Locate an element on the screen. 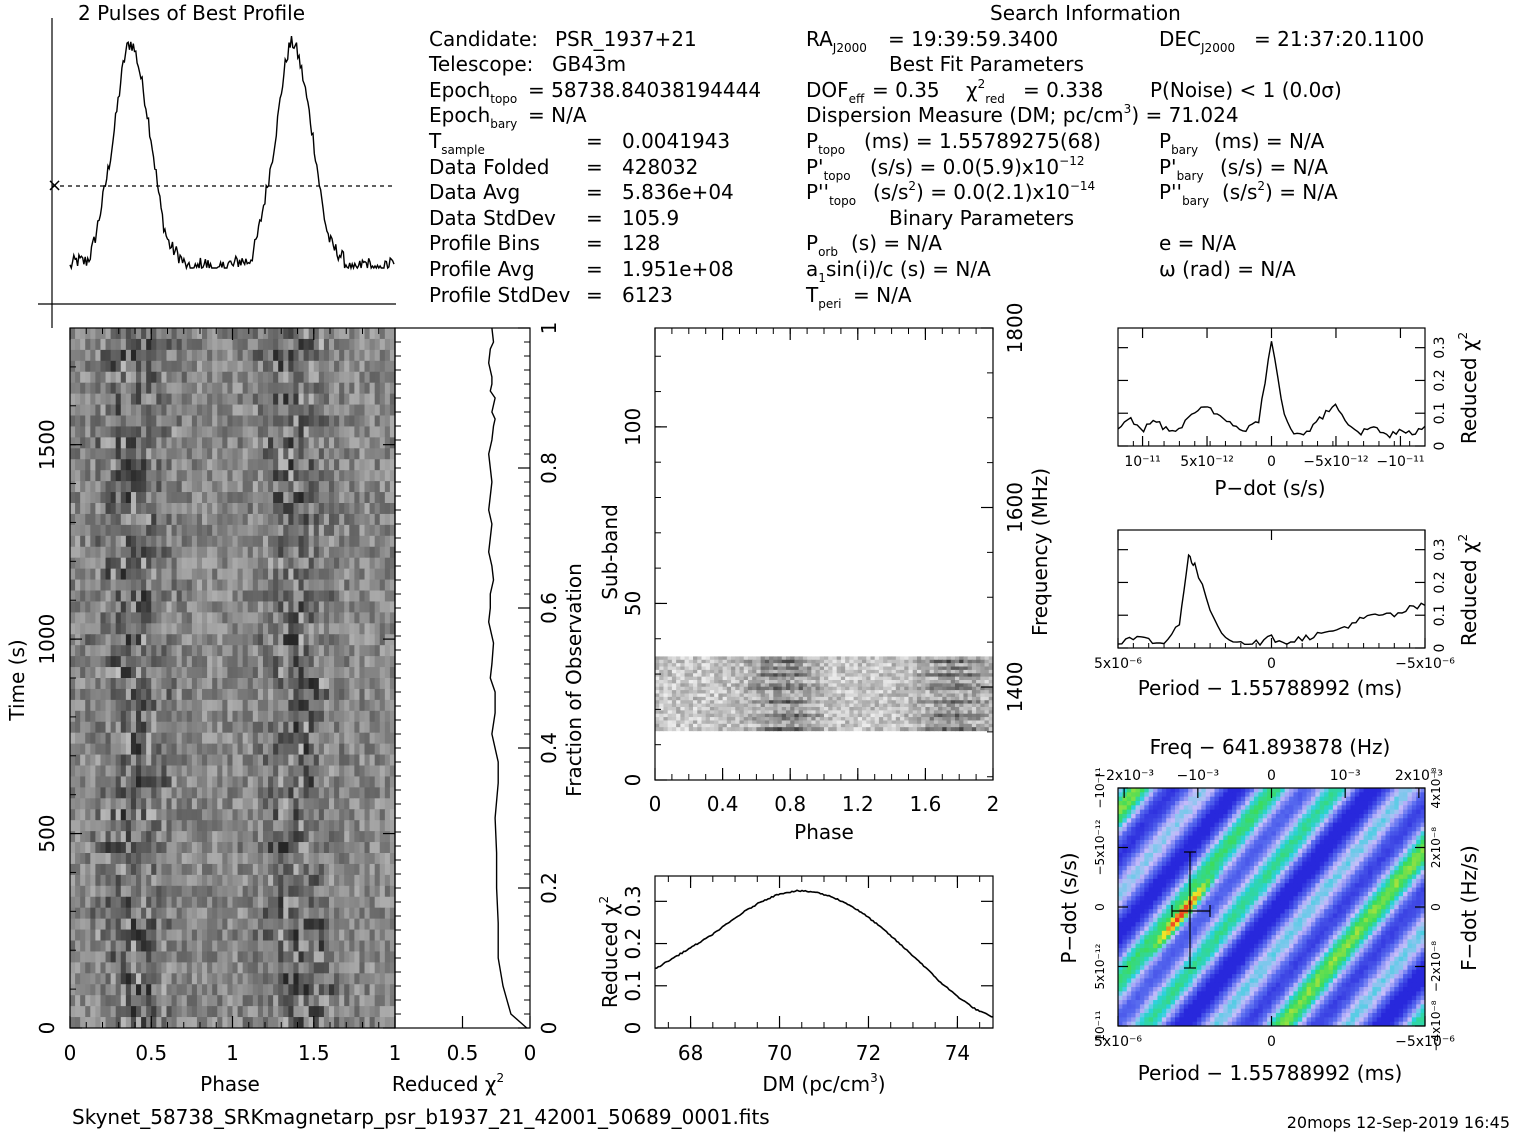 The image size is (1517, 1133). time-phase-heatmap is located at coordinates (232, 678).